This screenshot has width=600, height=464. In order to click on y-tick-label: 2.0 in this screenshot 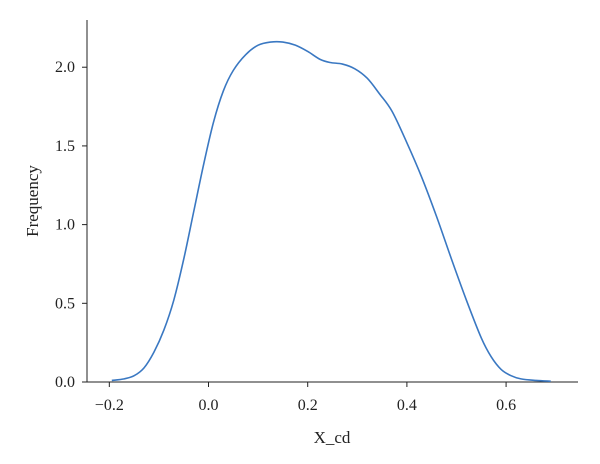, I will do `click(65, 67)`.